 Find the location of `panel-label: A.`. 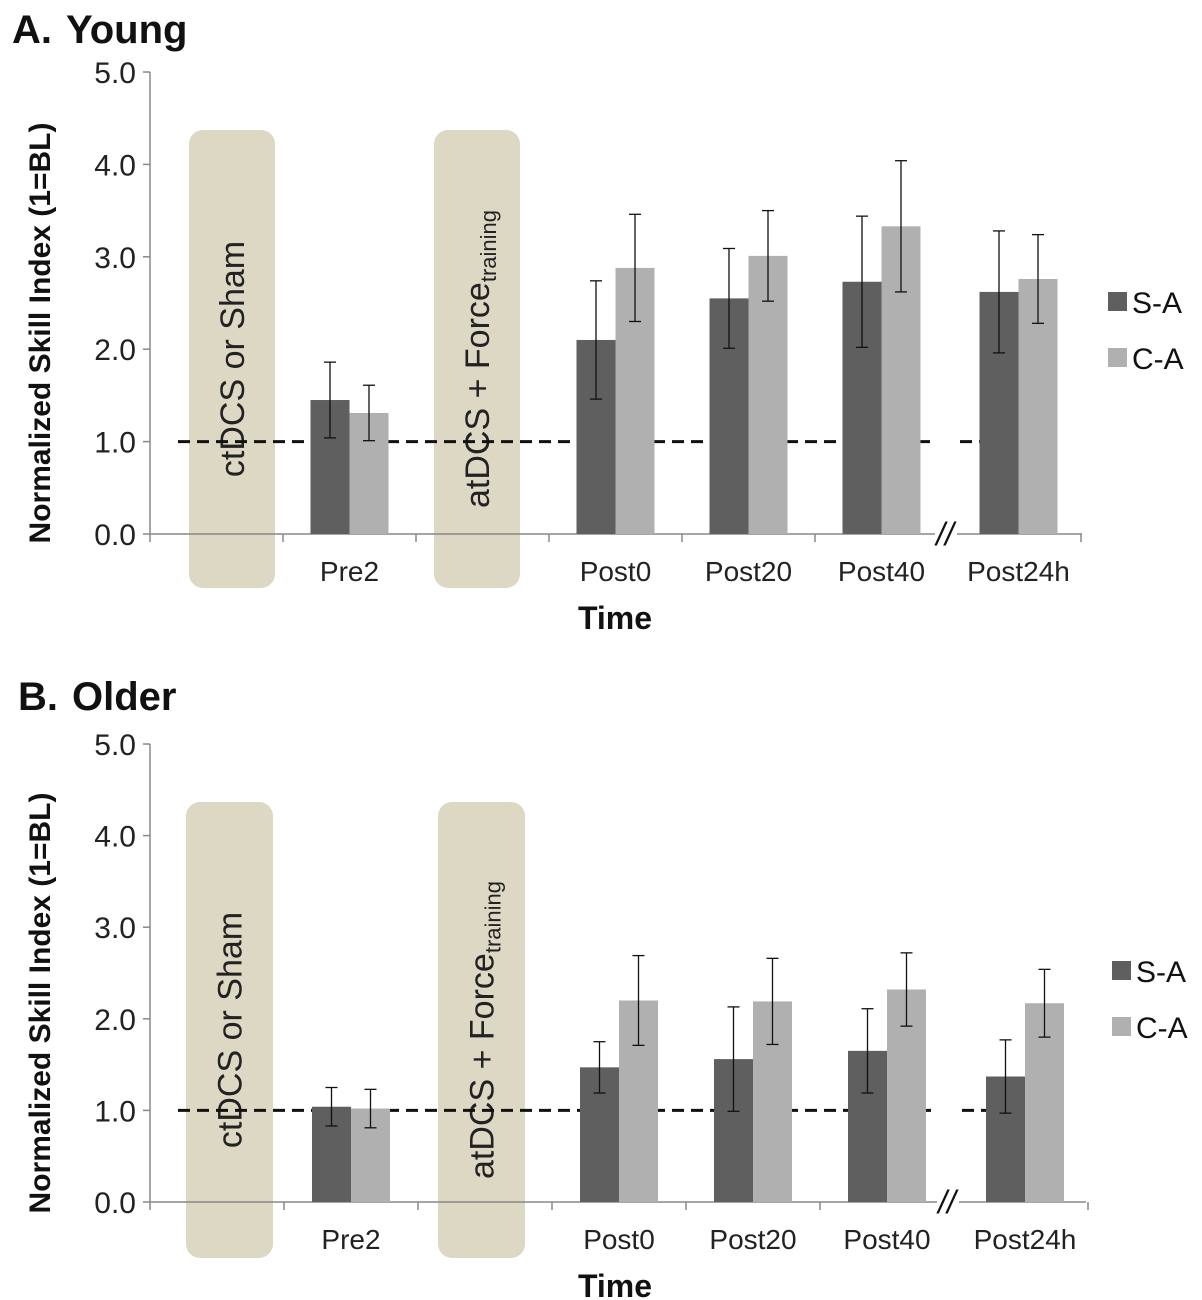

panel-label: A. is located at coordinates (32, 30).